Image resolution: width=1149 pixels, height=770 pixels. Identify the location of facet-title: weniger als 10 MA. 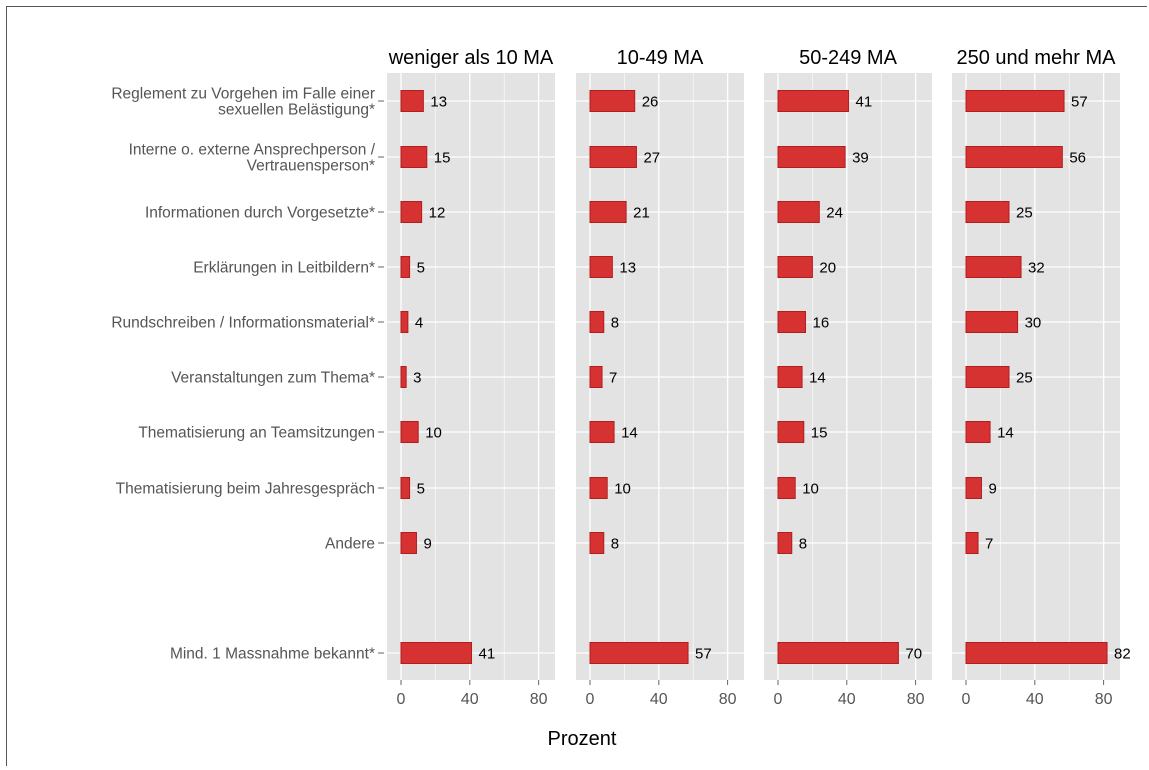
(471, 58).